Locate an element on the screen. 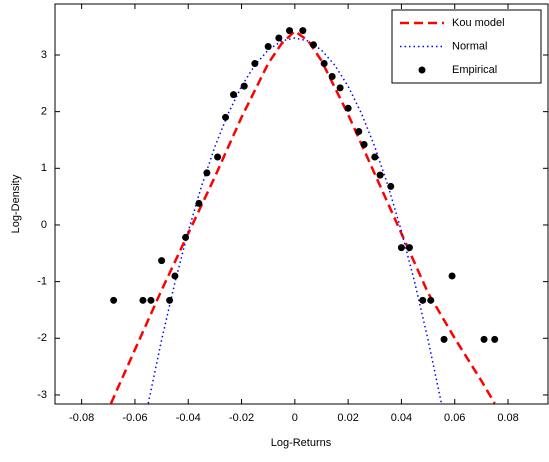  legend-label: Kou model is located at coordinates (478, 23).